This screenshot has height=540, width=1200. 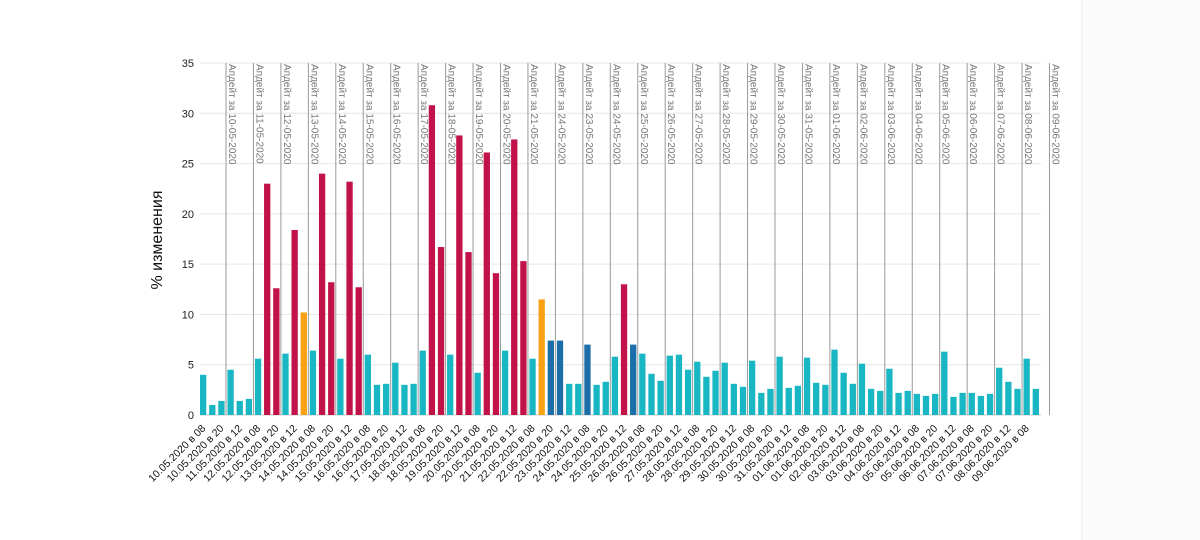 What do you see at coordinates (258, 114) in the screenshot?
I see `update-label: Апдейт за 11-05-2020` at bounding box center [258, 114].